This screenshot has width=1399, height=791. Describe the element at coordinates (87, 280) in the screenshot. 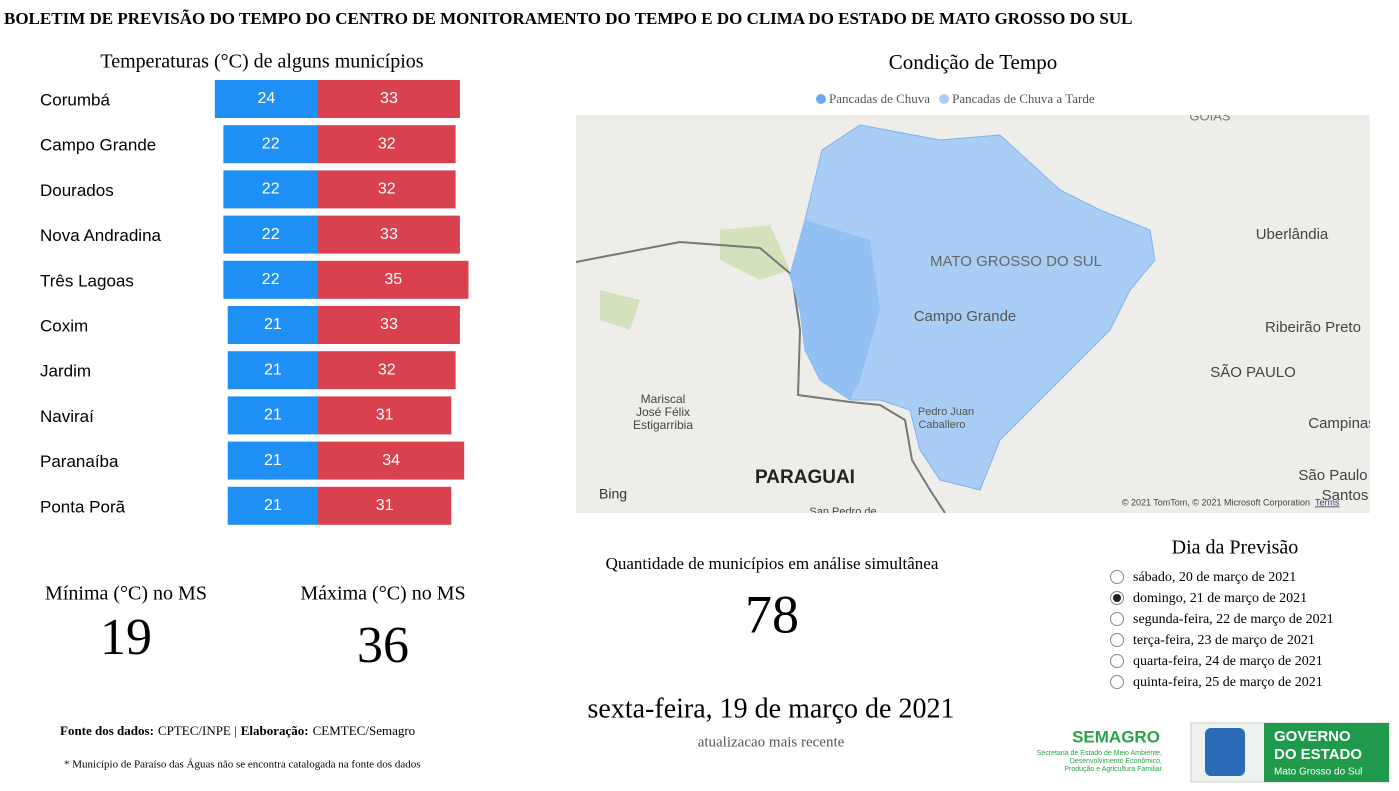

I see `category-label: Três Lagoas` at that location.